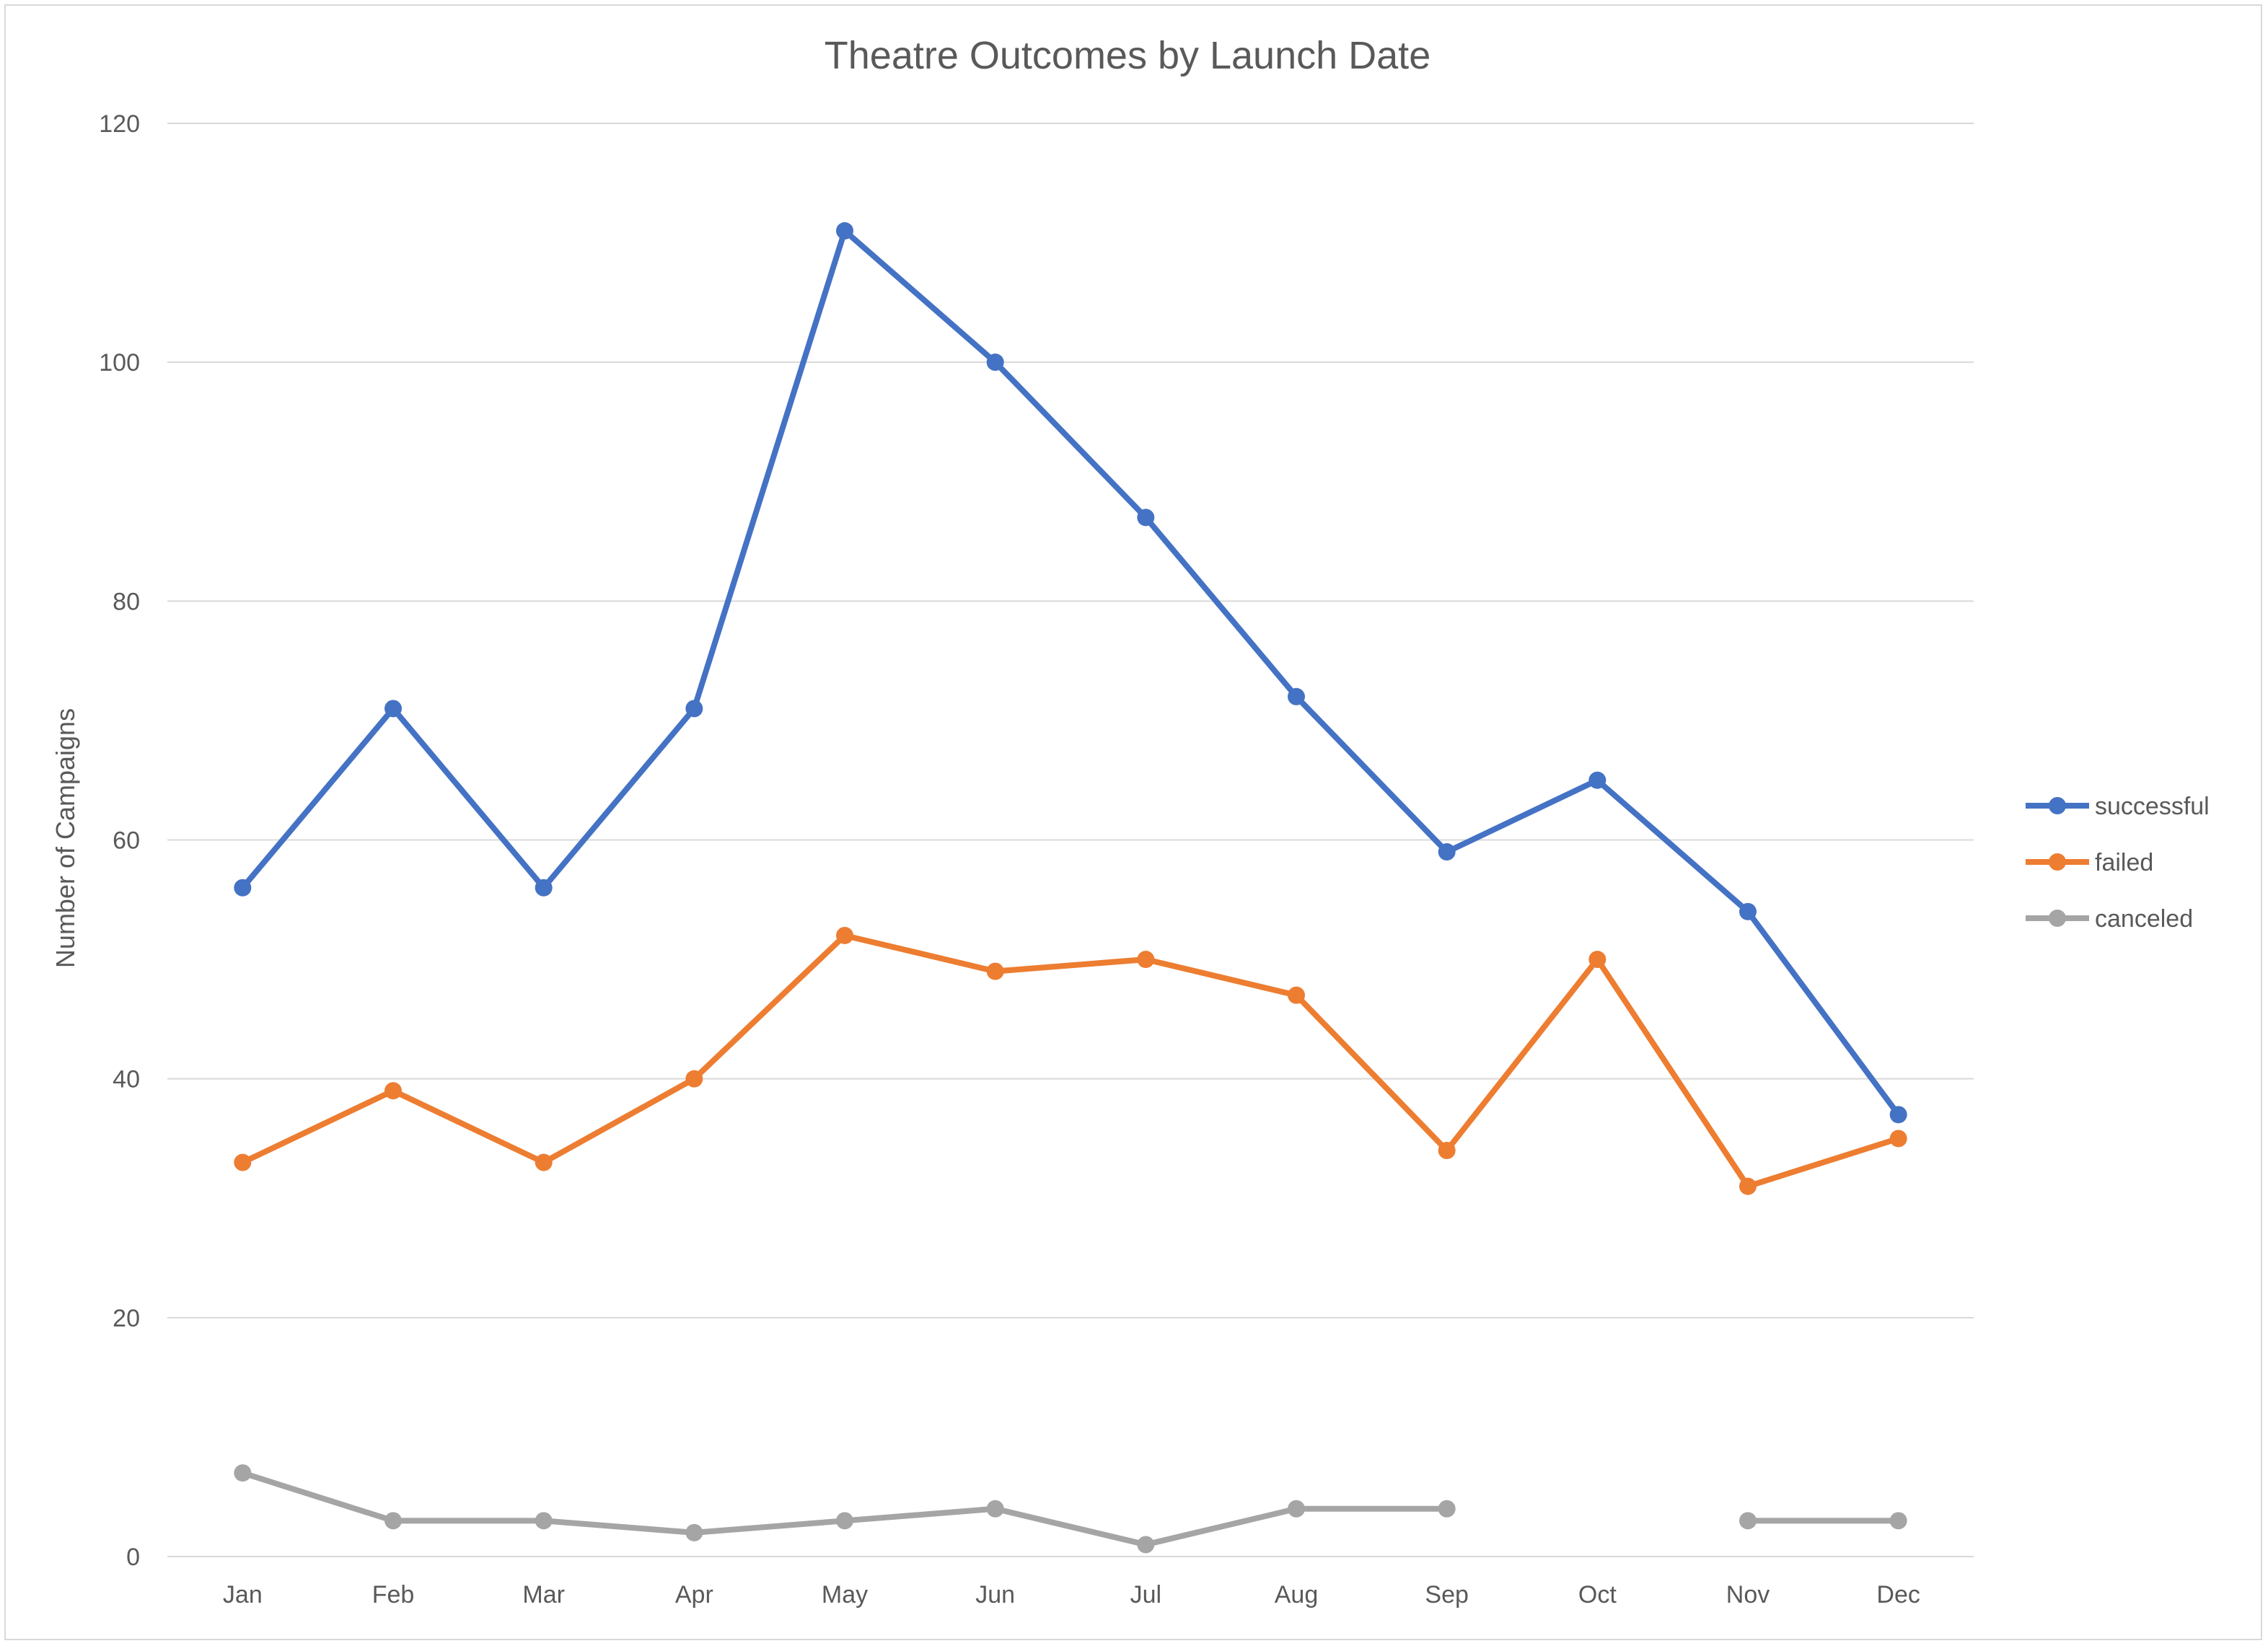 This screenshot has height=1646, width=2268. Describe the element at coordinates (126, 601) in the screenshot. I see `y-tick-label: 80` at that location.